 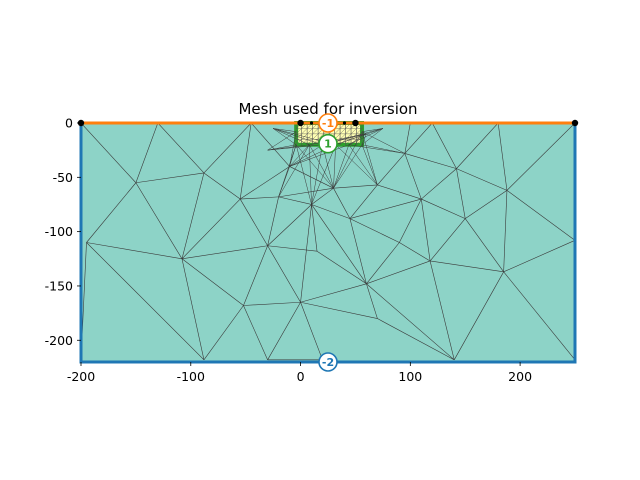 What do you see at coordinates (81, 376) in the screenshot?
I see `x-tick-label: -200` at bounding box center [81, 376].